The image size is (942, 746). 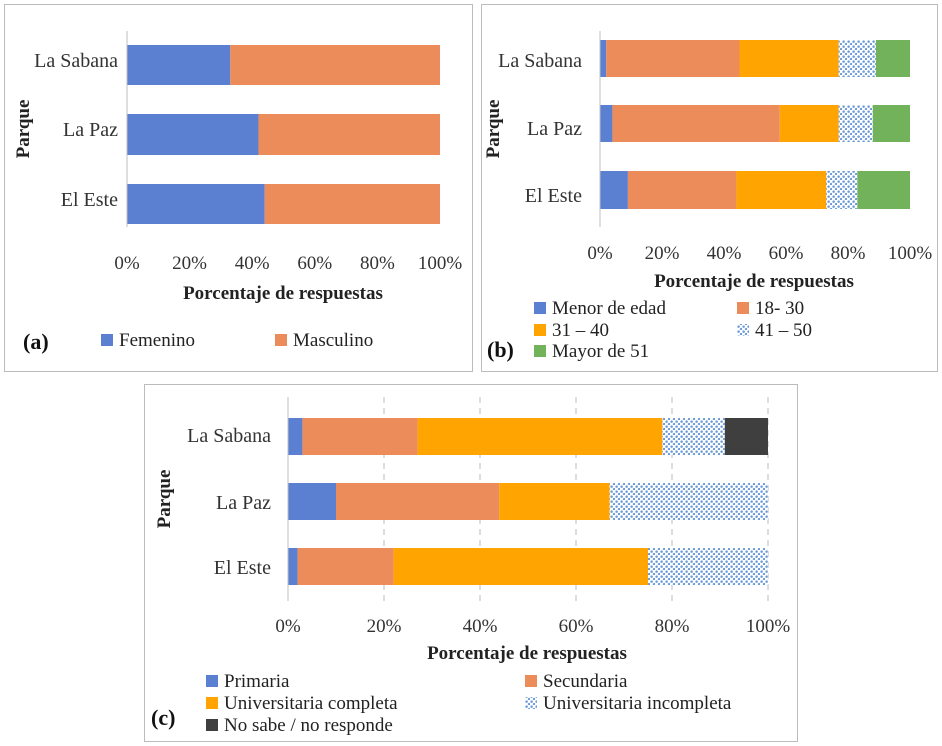 I want to click on legend-a-label-1: Masculino, so click(x=333, y=340).